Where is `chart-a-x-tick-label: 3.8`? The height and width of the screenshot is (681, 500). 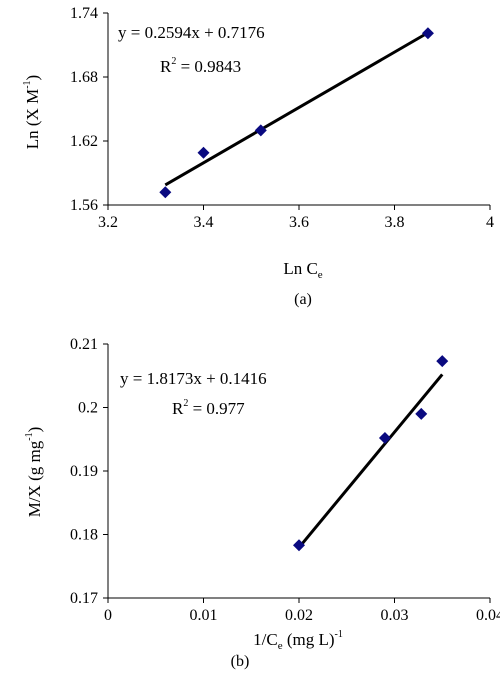 chart-a-x-tick-label: 3.8 is located at coordinates (395, 222).